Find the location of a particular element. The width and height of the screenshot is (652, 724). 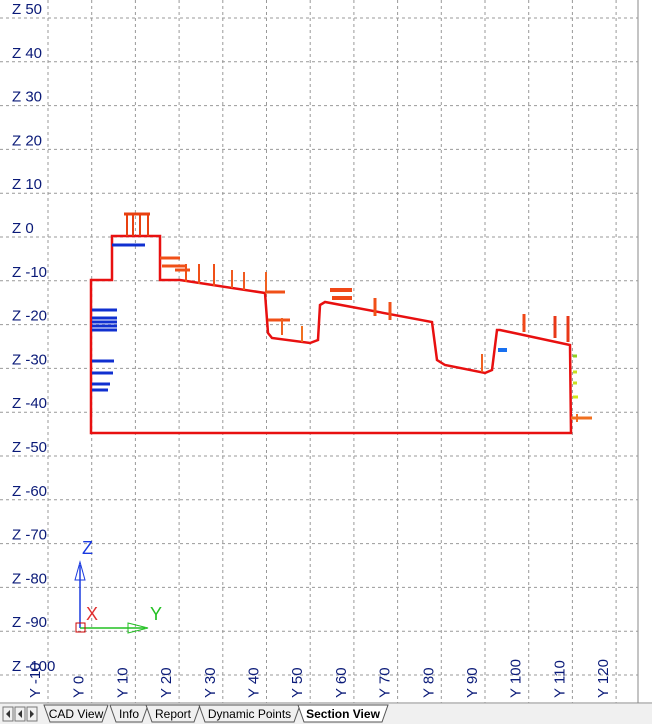

z-label: Z 50 is located at coordinates (27, 9).